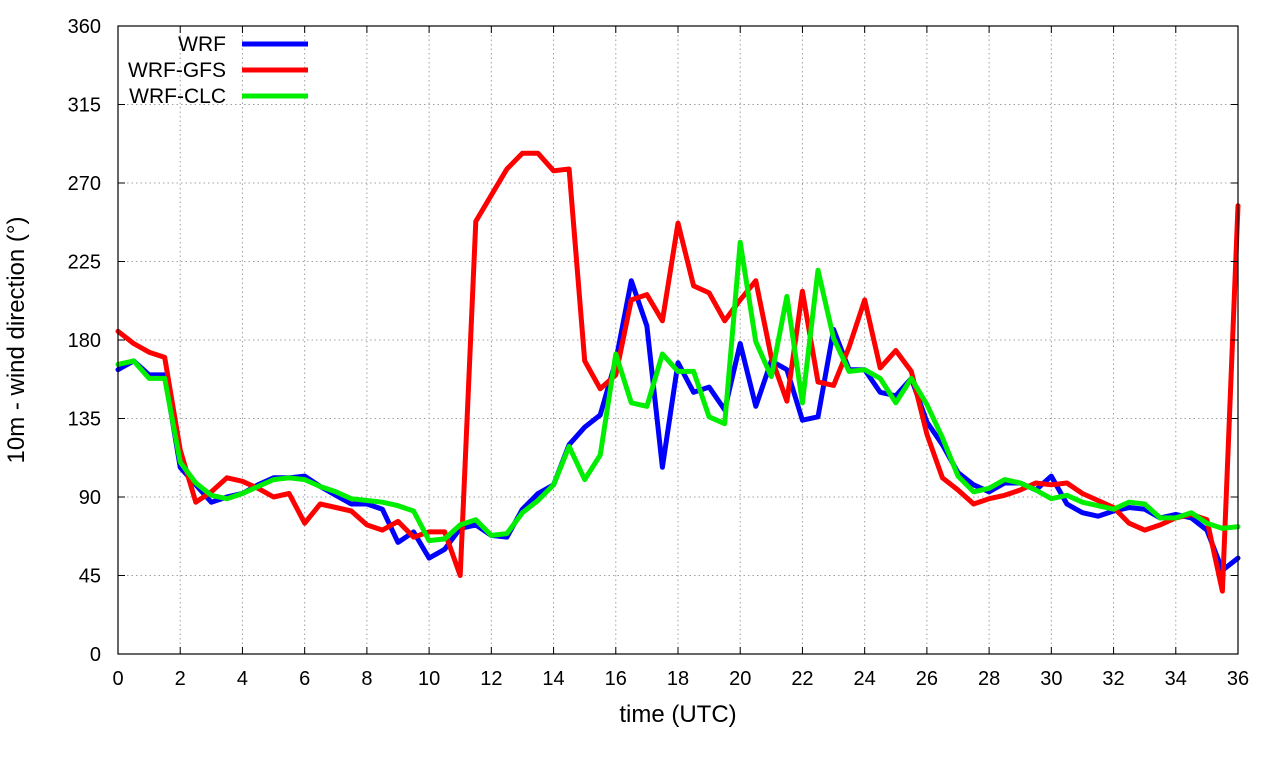 This screenshot has width=1280, height=765. What do you see at coordinates (927, 679) in the screenshot?
I see `x-tick-label: 26` at bounding box center [927, 679].